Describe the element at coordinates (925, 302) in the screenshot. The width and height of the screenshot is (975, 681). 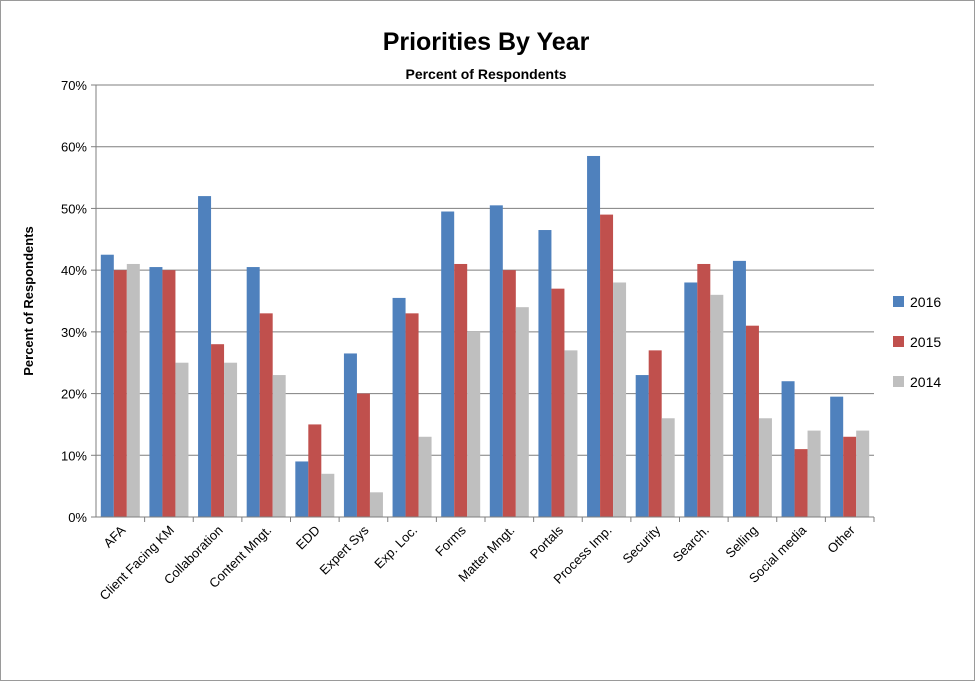
I see `legend-label-2016: 2016` at that location.